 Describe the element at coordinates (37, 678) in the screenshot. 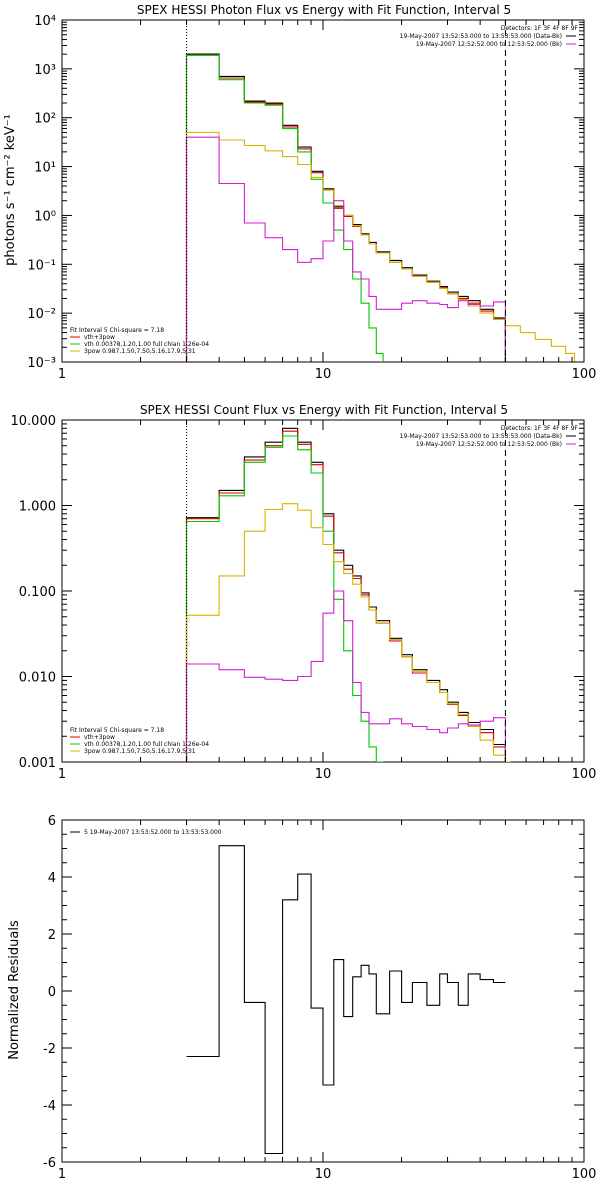

I see `y-tick-label: 0.010` at that location.